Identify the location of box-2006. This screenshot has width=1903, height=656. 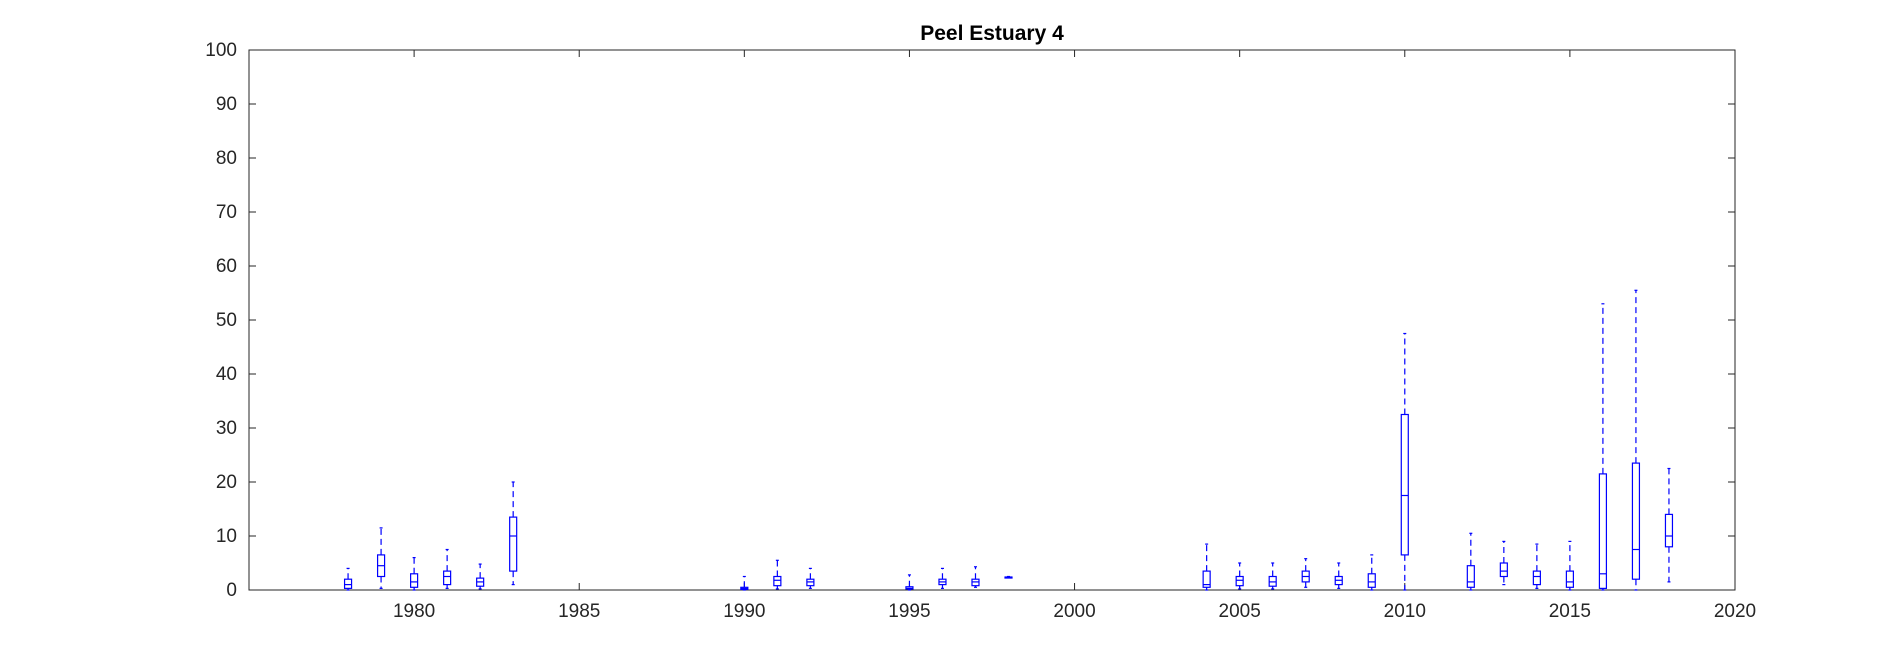
(1272, 576).